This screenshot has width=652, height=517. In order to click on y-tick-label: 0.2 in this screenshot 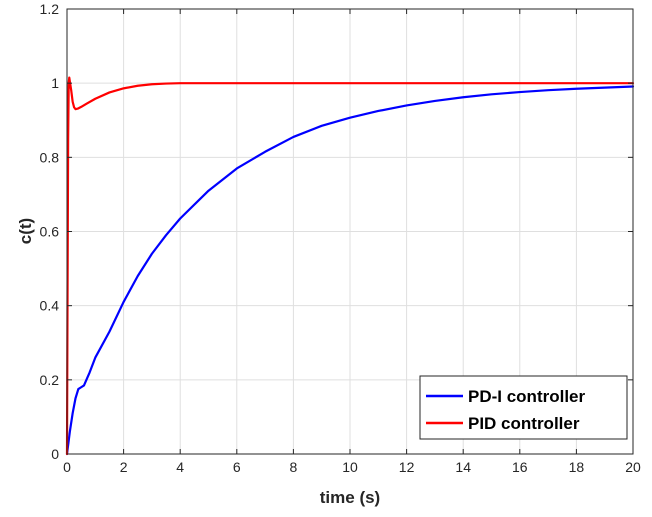, I will do `click(50, 380)`.